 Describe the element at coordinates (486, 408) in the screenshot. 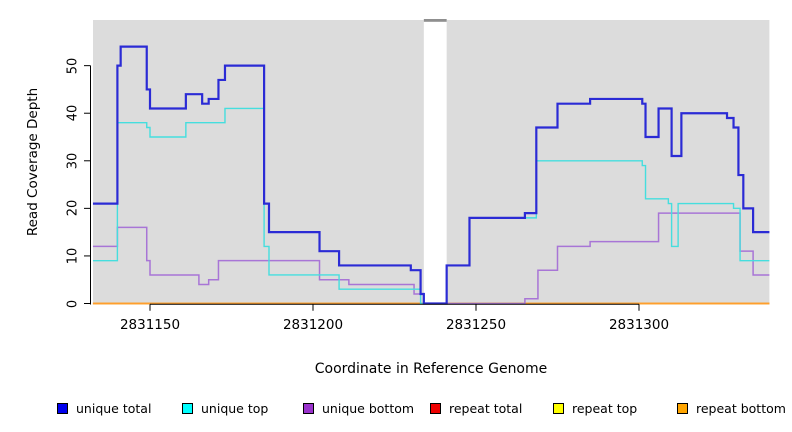

I see `legend-label: repeat total` at that location.